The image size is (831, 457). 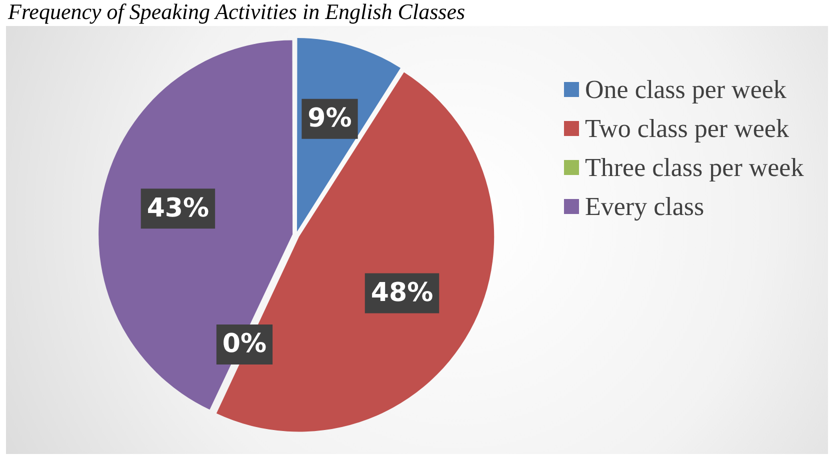 I want to click on data-label: 48%, so click(x=402, y=293).